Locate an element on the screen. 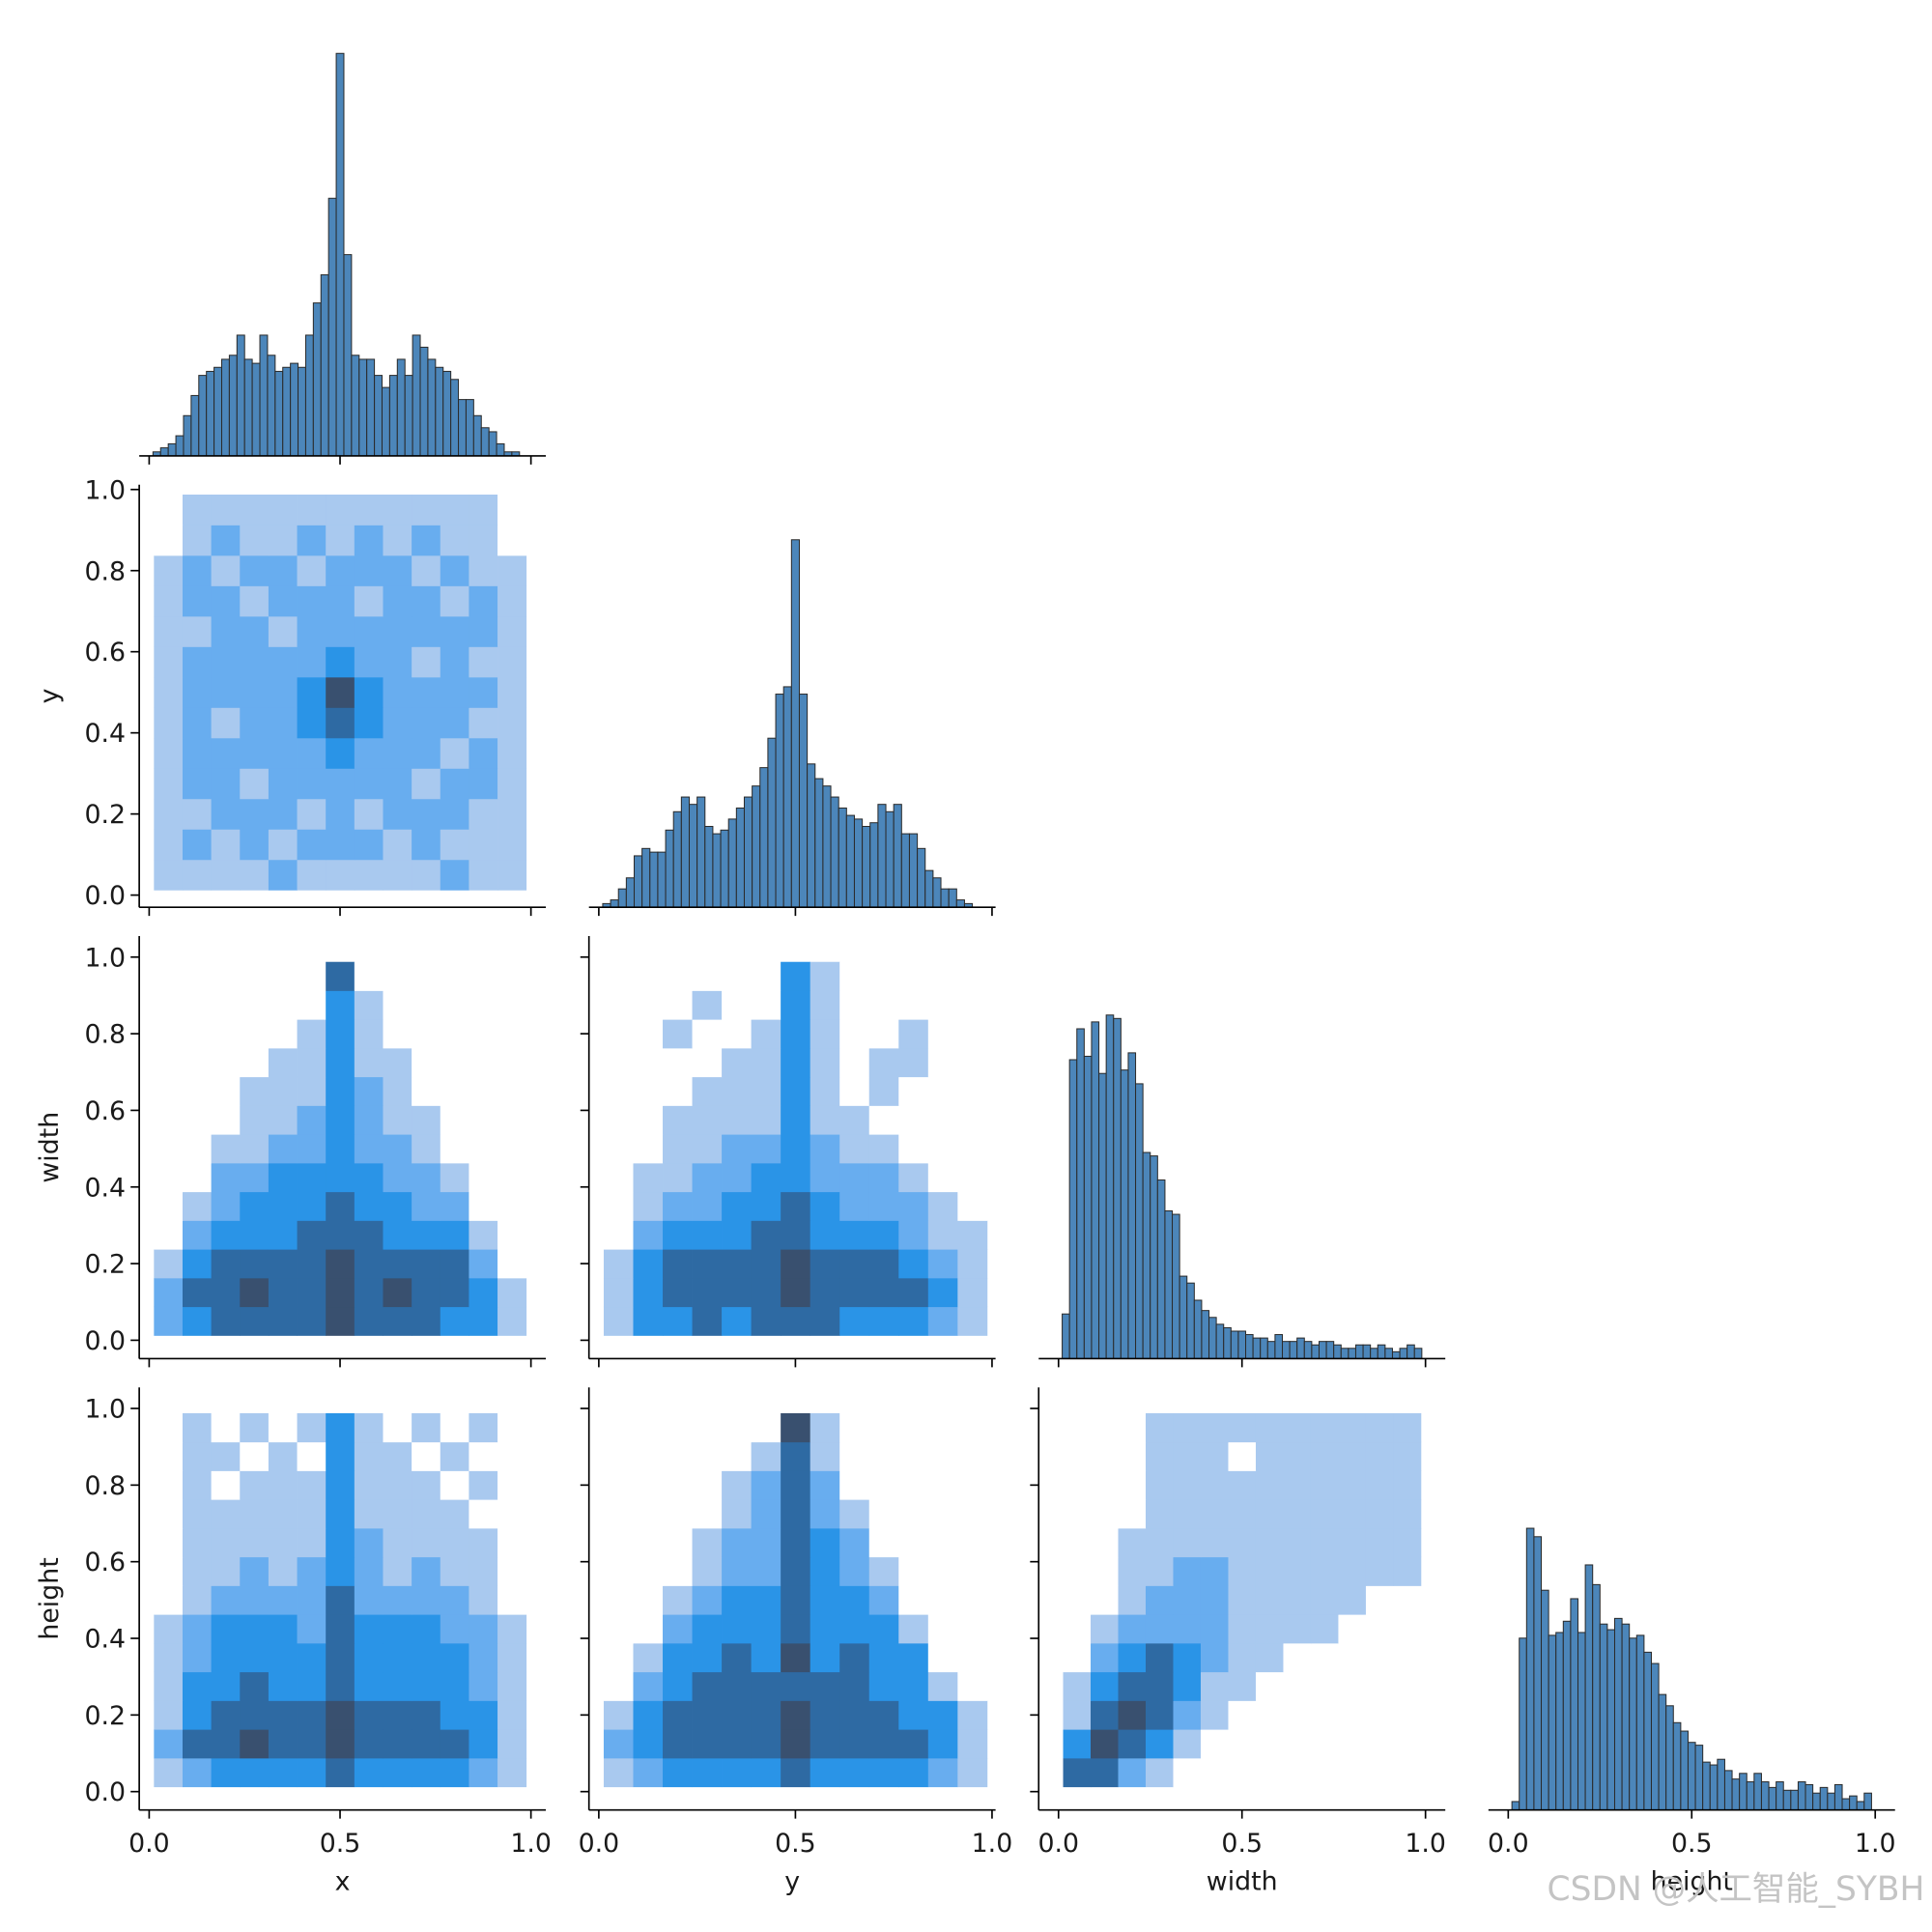 The width and height of the screenshot is (1932, 1932). y-tick-label: 1.0 is located at coordinates (106, 1410).